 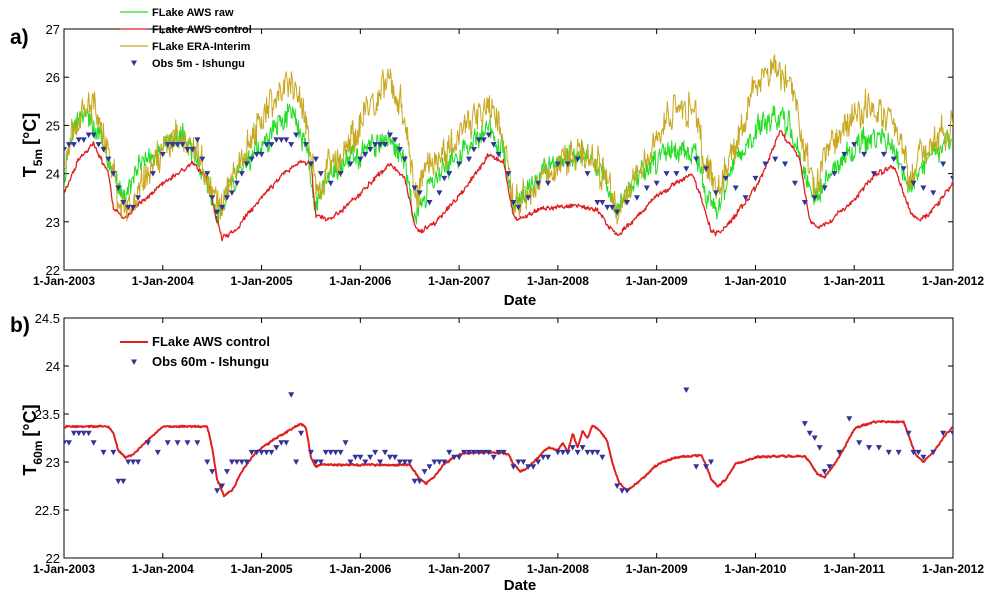 I want to click on xtick-label: 1-Jan-2012, so click(x=953, y=281).